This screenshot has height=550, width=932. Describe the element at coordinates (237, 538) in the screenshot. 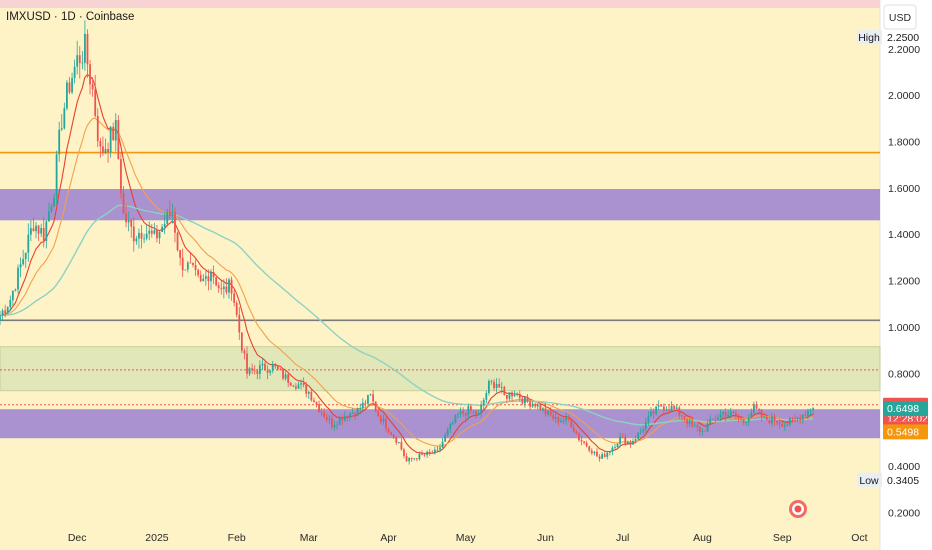

I see `time-tick-label: Feb` at that location.